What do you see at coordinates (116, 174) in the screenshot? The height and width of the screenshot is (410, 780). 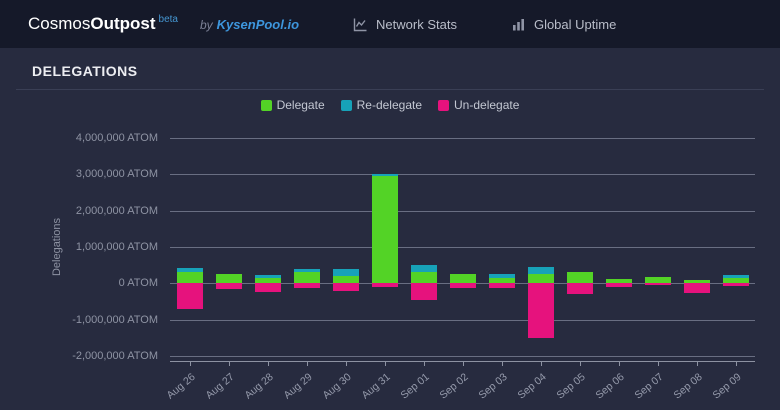 I see `y-tick-label: 3,000,000 ATOM` at bounding box center [116, 174].